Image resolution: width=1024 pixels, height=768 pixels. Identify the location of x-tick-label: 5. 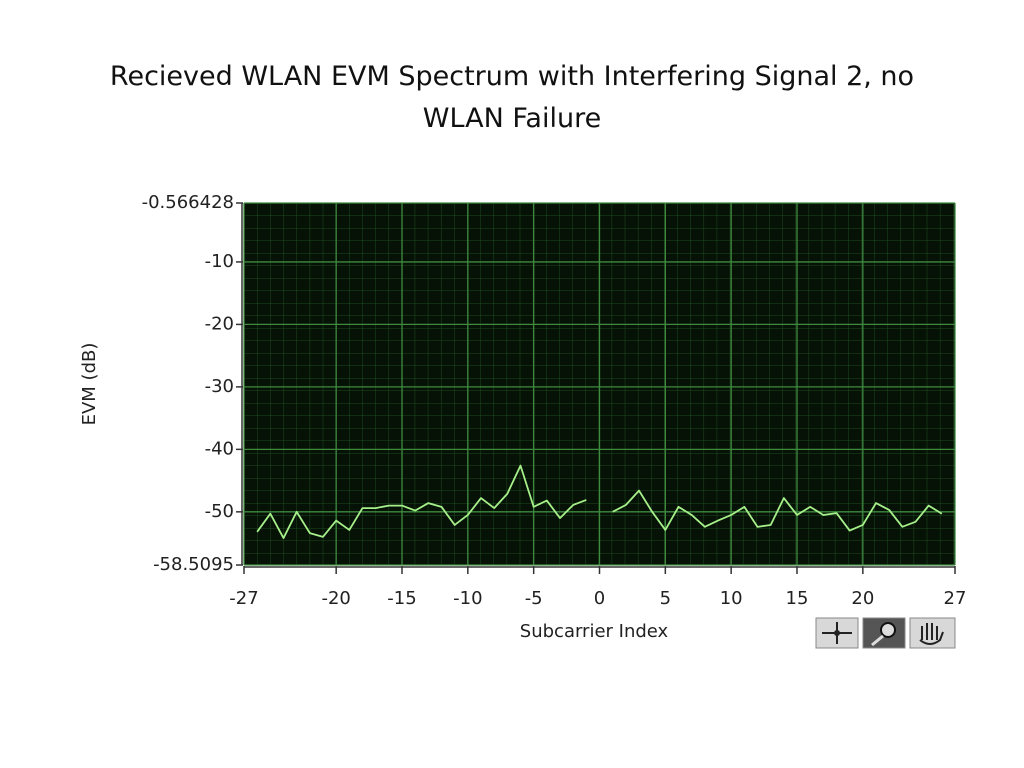
(665, 598).